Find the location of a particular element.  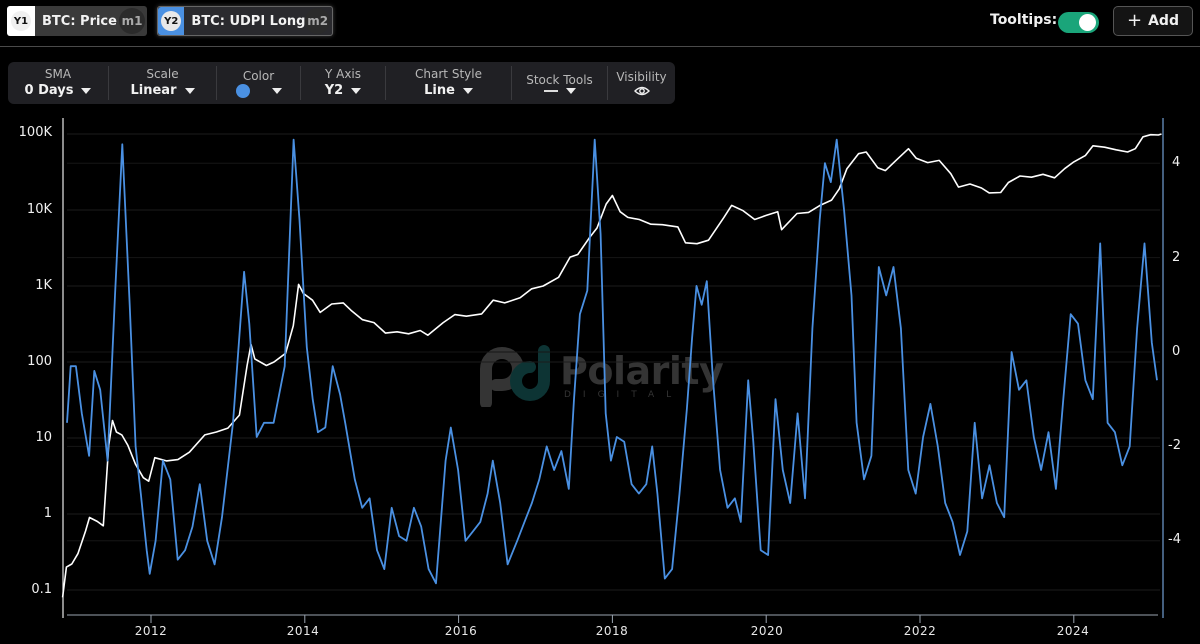

y-axis-dropdown: Y Axis Y2 is located at coordinates (343, 83).